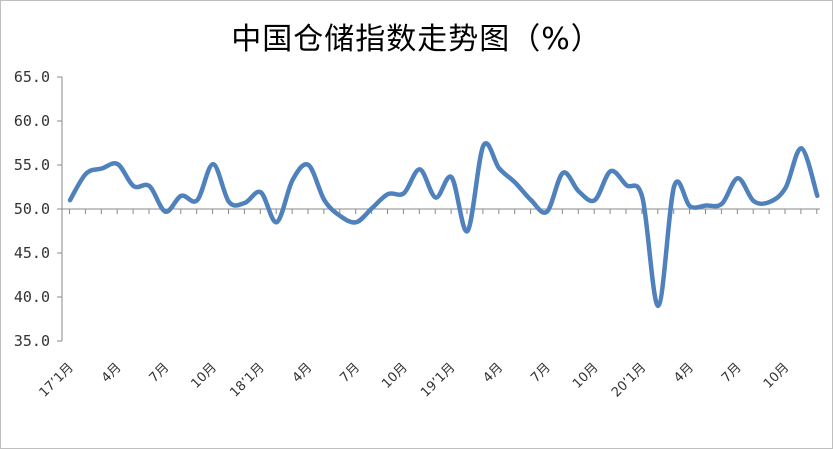 This screenshot has height=449, width=833. Describe the element at coordinates (32, 297) in the screenshot. I see `y-tick-label: 40.0` at that location.